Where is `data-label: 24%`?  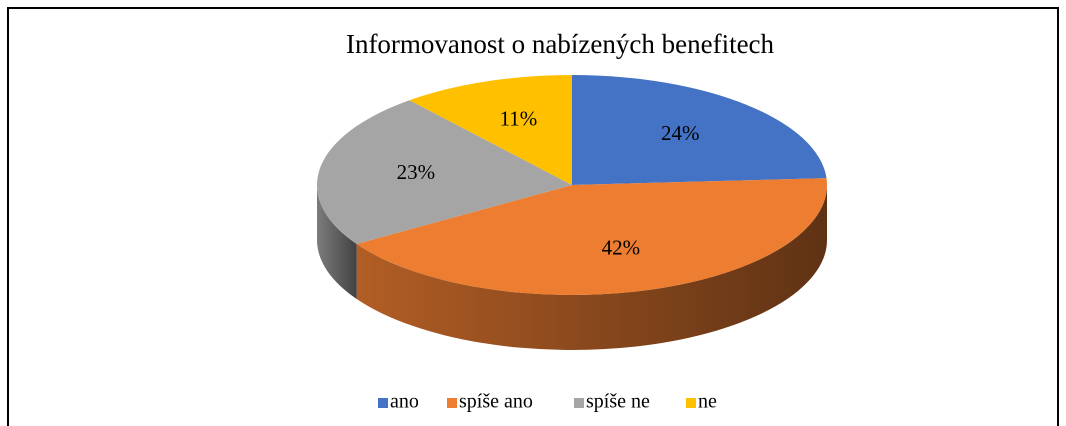 data-label: 24% is located at coordinates (680, 133).